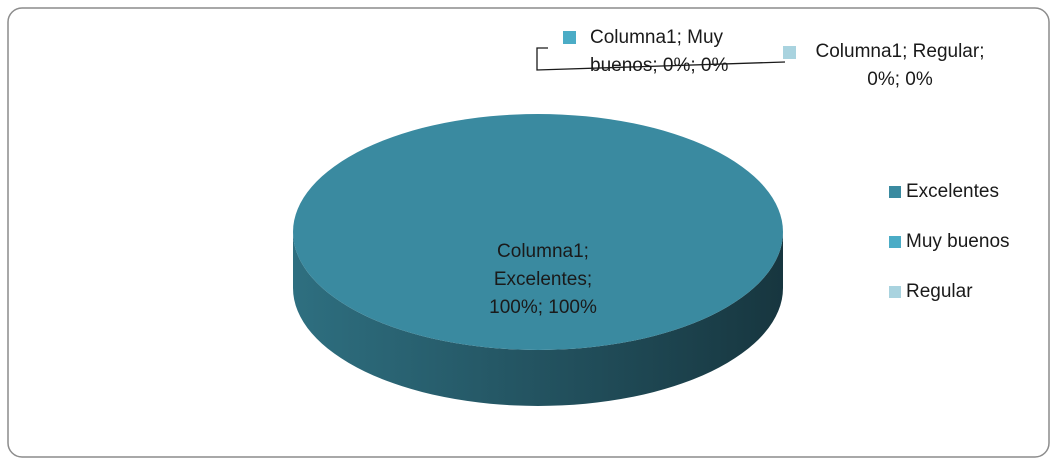 The image size is (1058, 464). I want to click on data-label: Columna1; Excelentes; 100%; 100%, so click(543, 279).